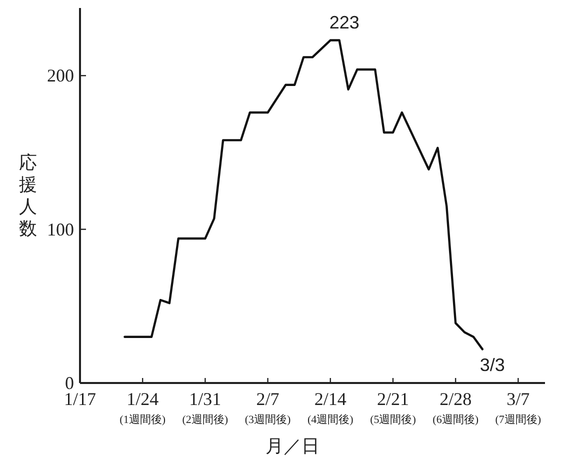  I want to click on text: (4週間後), so click(330, 420).